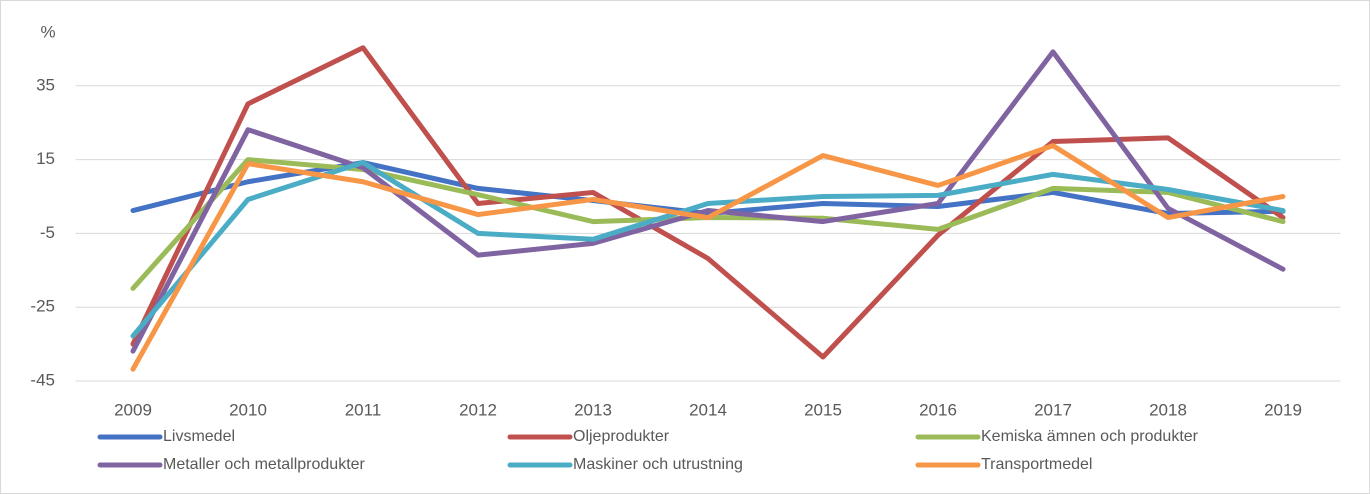  I want to click on x-tick-label: 2015, so click(823, 409).